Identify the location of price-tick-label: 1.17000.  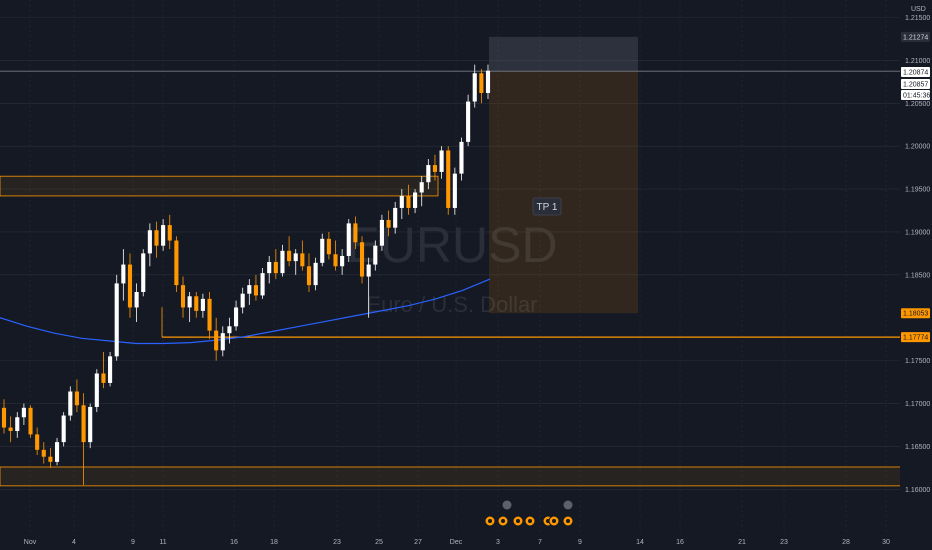
(917, 404).